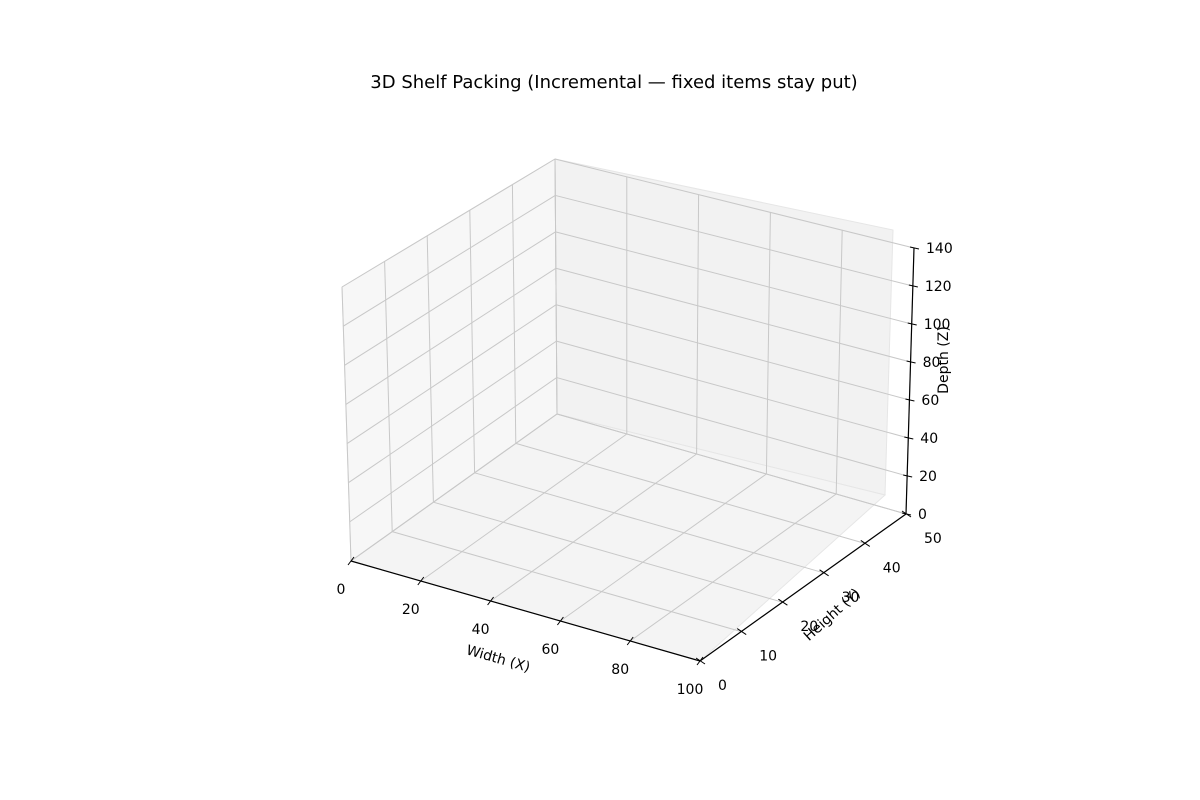 The image size is (1200, 800). Describe the element at coordinates (932, 363) in the screenshot. I see `z-tick-label: 80` at that location.